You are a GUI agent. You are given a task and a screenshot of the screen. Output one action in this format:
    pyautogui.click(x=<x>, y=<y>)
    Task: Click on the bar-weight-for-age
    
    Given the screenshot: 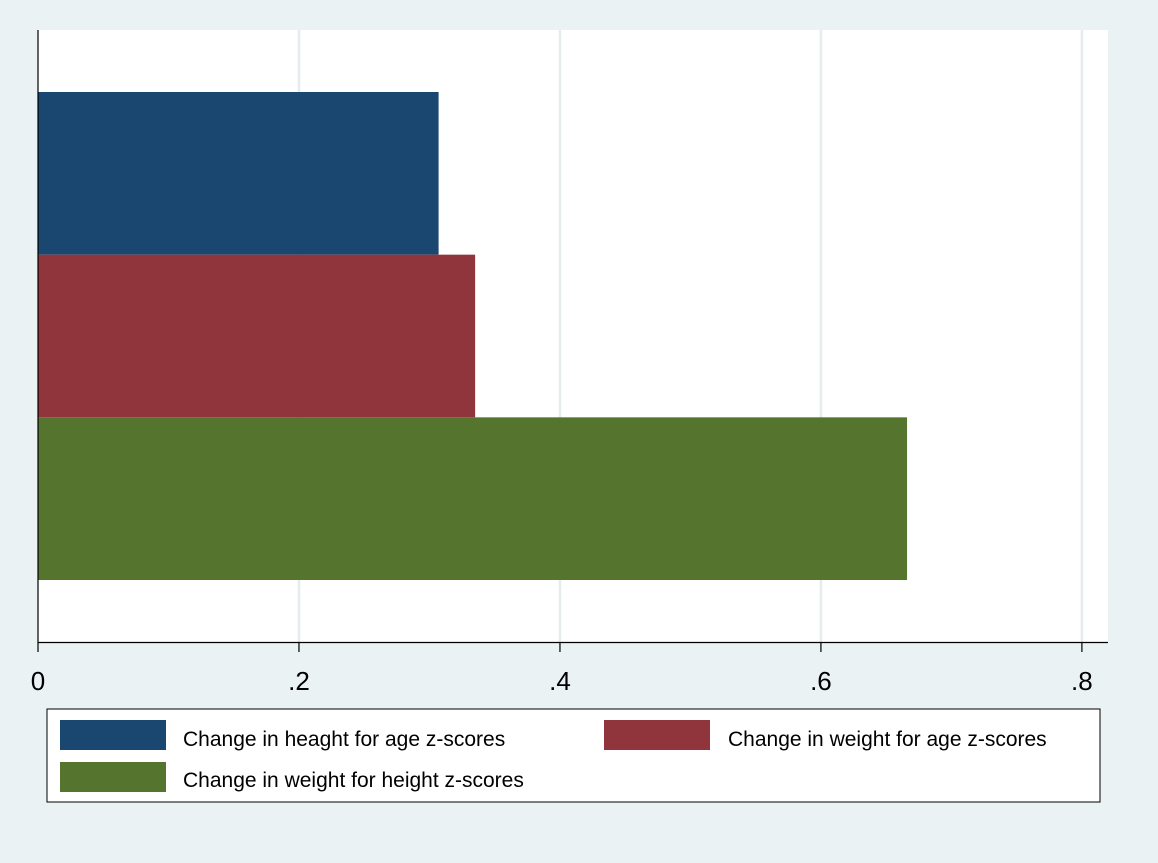 What is the action you would take?
    pyautogui.click(x=257, y=336)
    